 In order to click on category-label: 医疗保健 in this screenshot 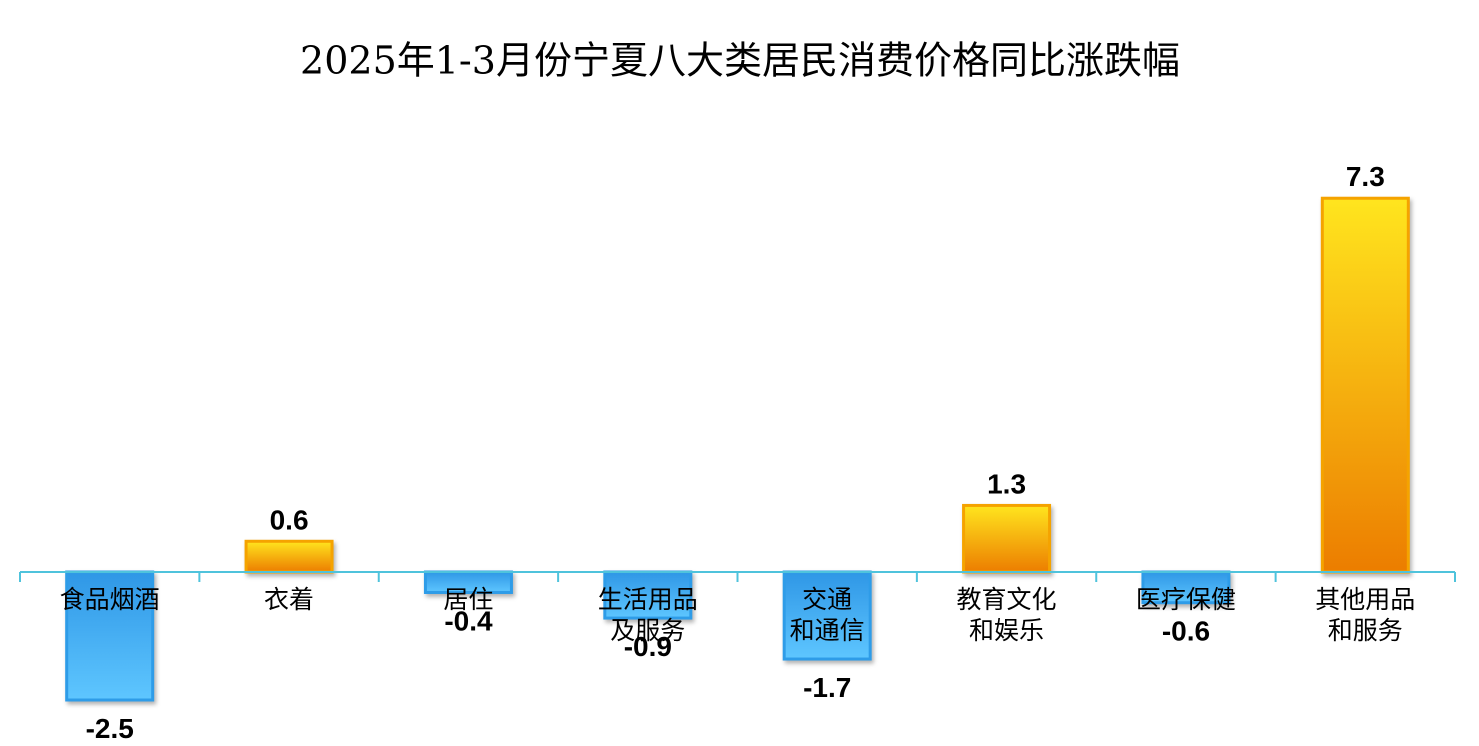, I will do `click(1185, 599)`.